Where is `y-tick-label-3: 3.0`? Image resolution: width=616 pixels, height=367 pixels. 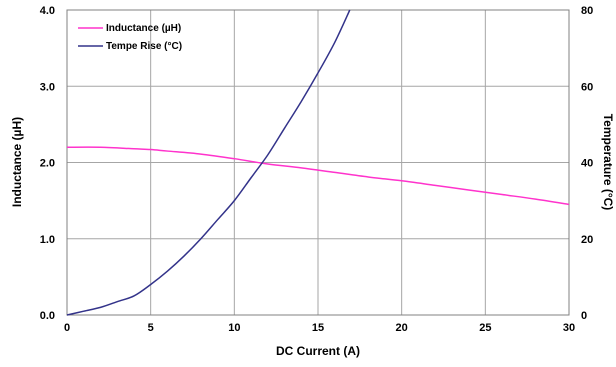
y-tick-label-3: 3.0 is located at coordinates (47, 87).